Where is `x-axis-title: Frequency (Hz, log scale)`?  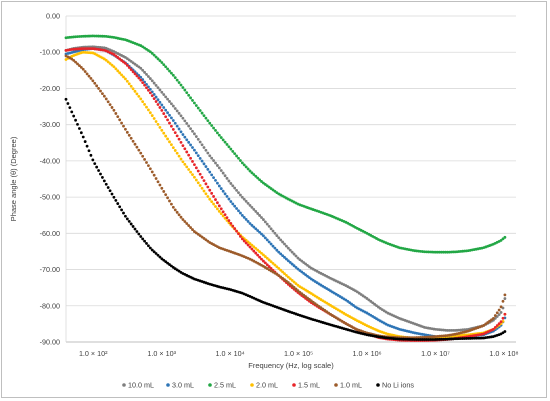 x-axis-title: Frequency (Hz, log scale) is located at coordinates (291, 365).